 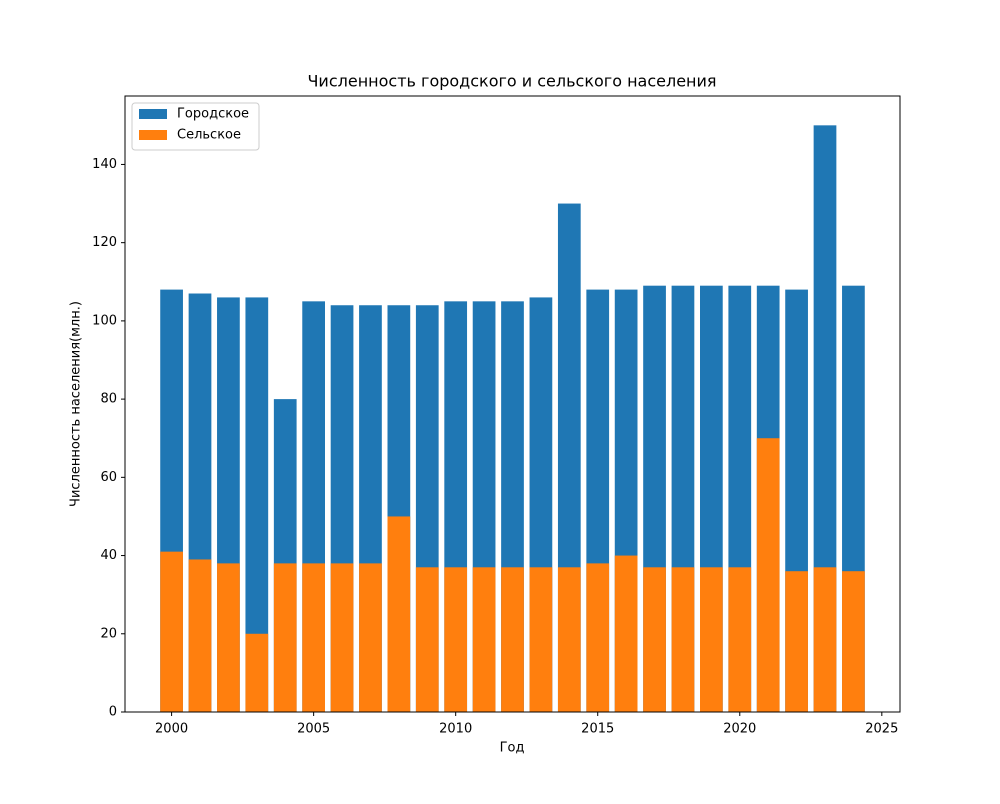 I want to click on y-tick-label: 140, so click(x=104, y=164).